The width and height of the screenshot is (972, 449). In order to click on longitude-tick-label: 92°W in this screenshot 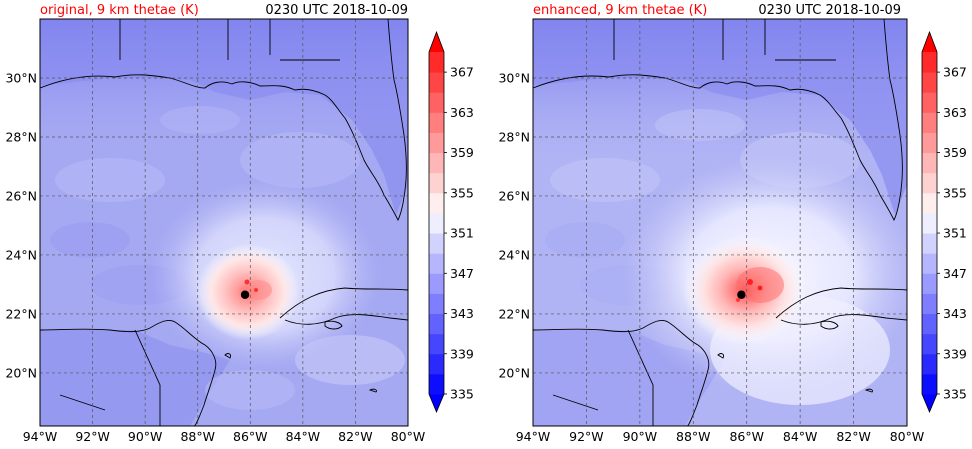, I will do `click(92, 436)`.